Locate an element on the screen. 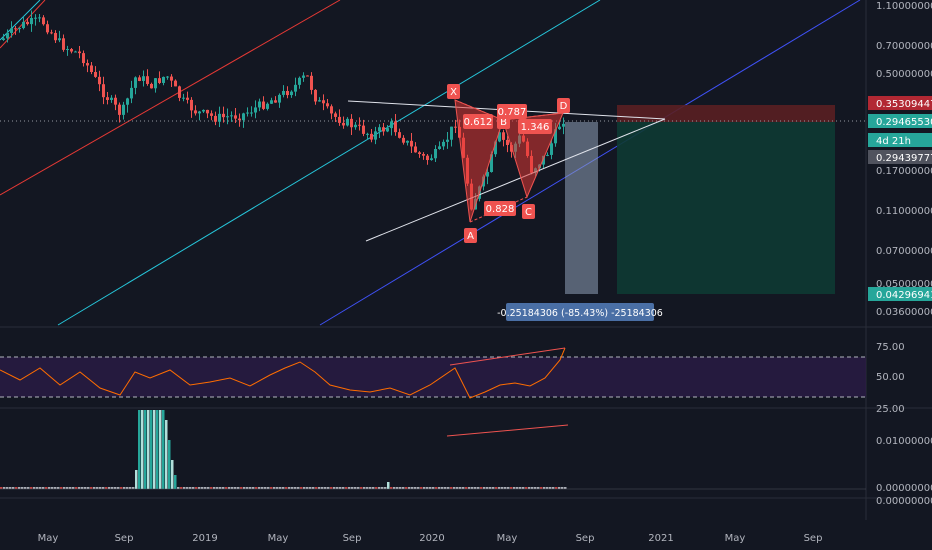 Image resolution: width=932 pixels, height=550 pixels. time-axis-label: Sep is located at coordinates (352, 538).